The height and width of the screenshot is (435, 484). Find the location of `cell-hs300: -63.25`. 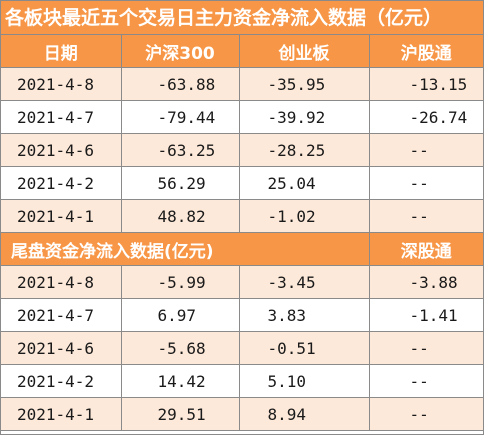

cell-hs300: -63.25 is located at coordinates (180, 150).